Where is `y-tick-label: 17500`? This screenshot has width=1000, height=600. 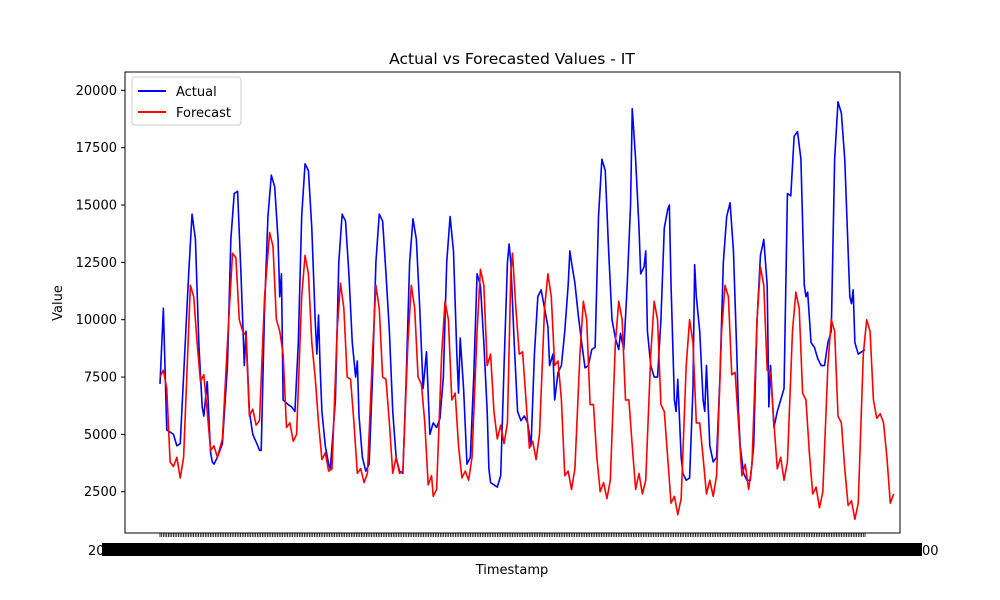 y-tick-label: 17500 is located at coordinates (96, 148).